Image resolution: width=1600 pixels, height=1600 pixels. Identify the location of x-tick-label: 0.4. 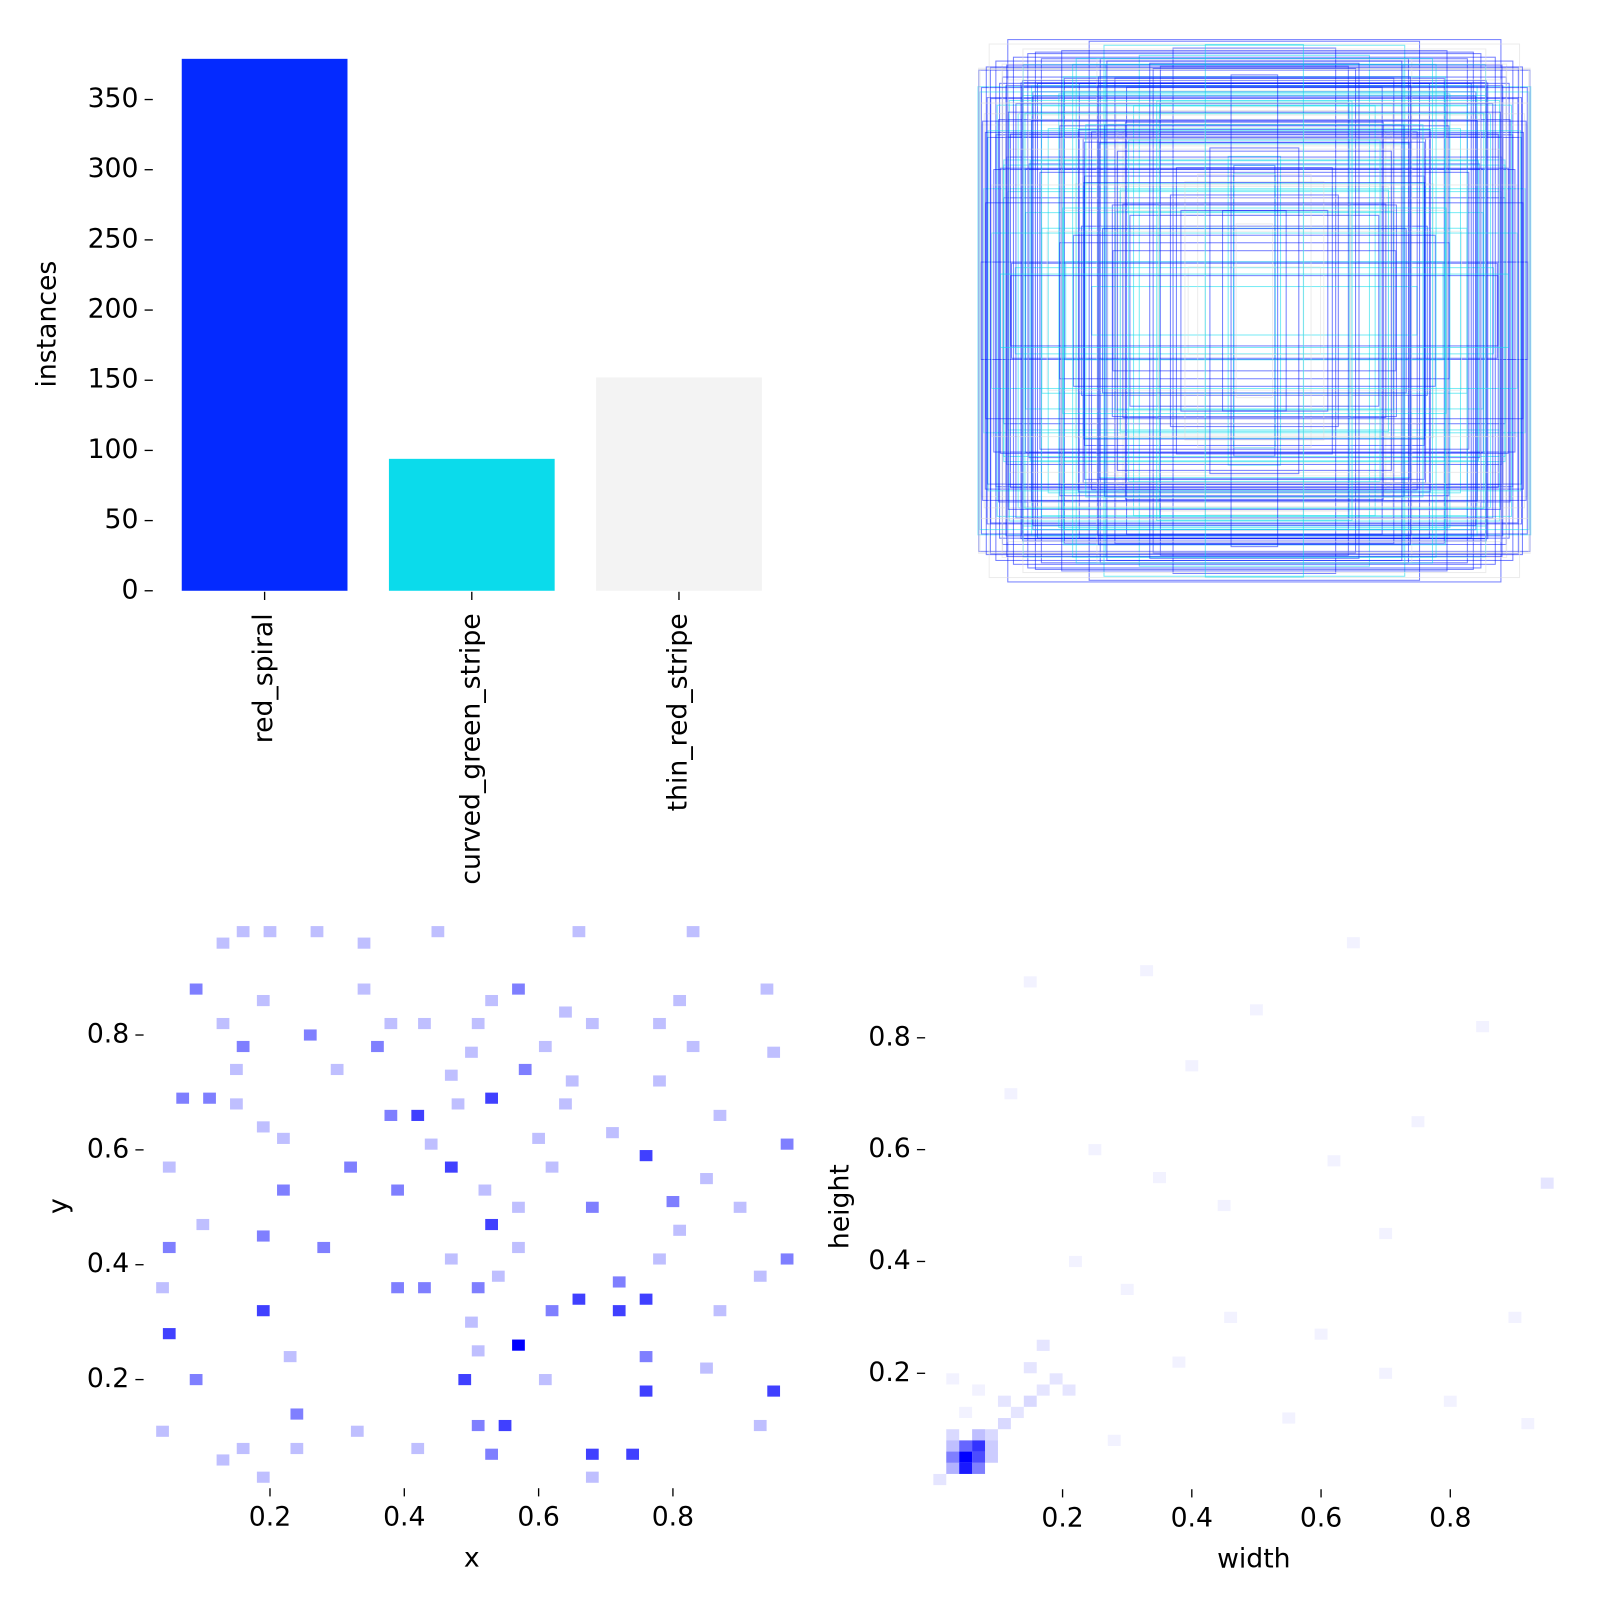
(404, 1516).